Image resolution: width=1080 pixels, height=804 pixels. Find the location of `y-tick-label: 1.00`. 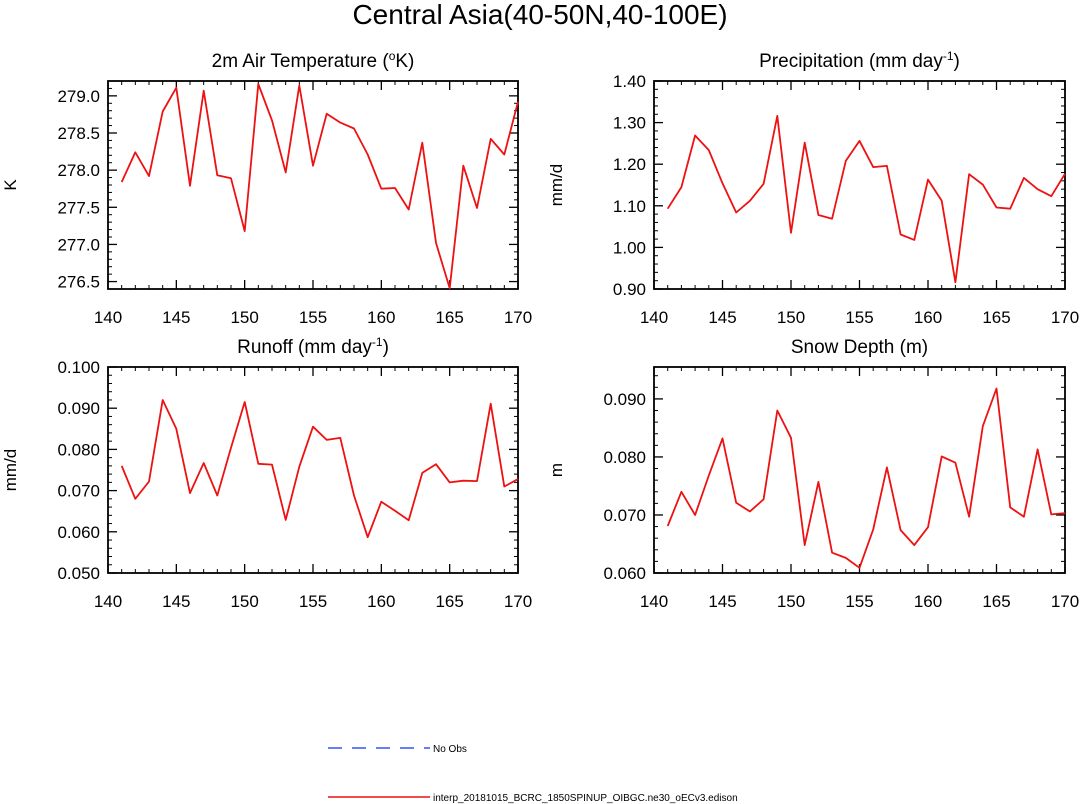

y-tick-label: 1.00 is located at coordinates (629, 247).